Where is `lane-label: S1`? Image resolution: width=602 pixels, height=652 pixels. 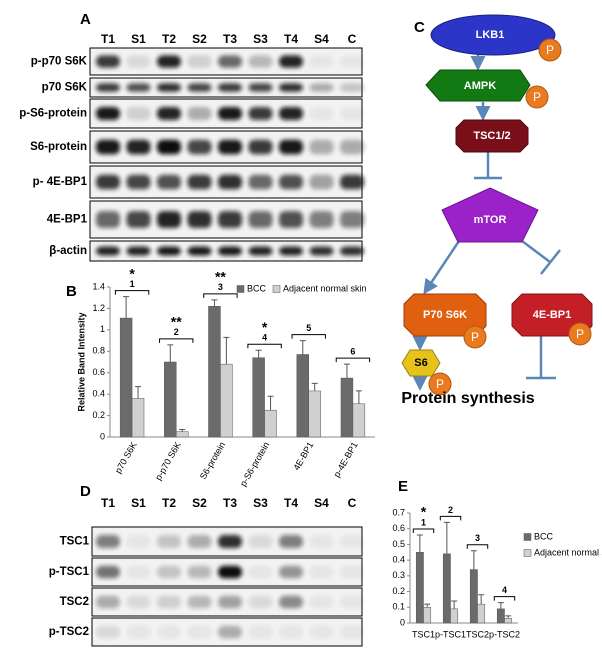 lane-label: S1 is located at coordinates (138, 503).